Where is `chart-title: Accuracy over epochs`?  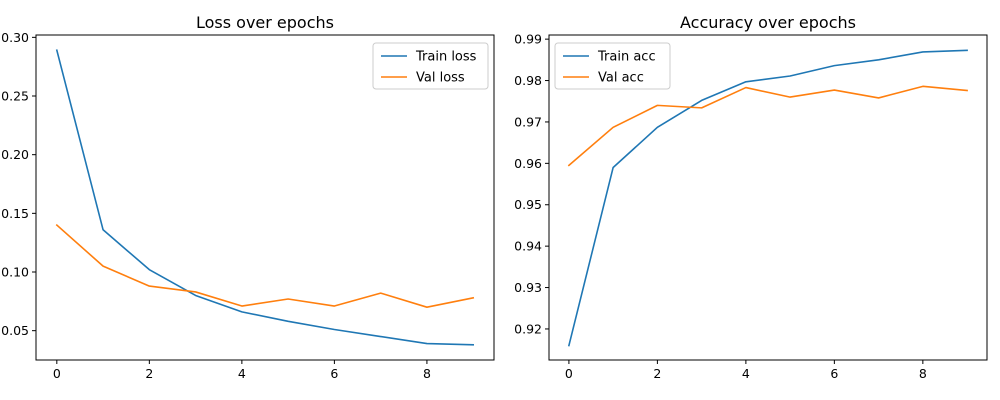
chart-title: Accuracy over epochs is located at coordinates (768, 22).